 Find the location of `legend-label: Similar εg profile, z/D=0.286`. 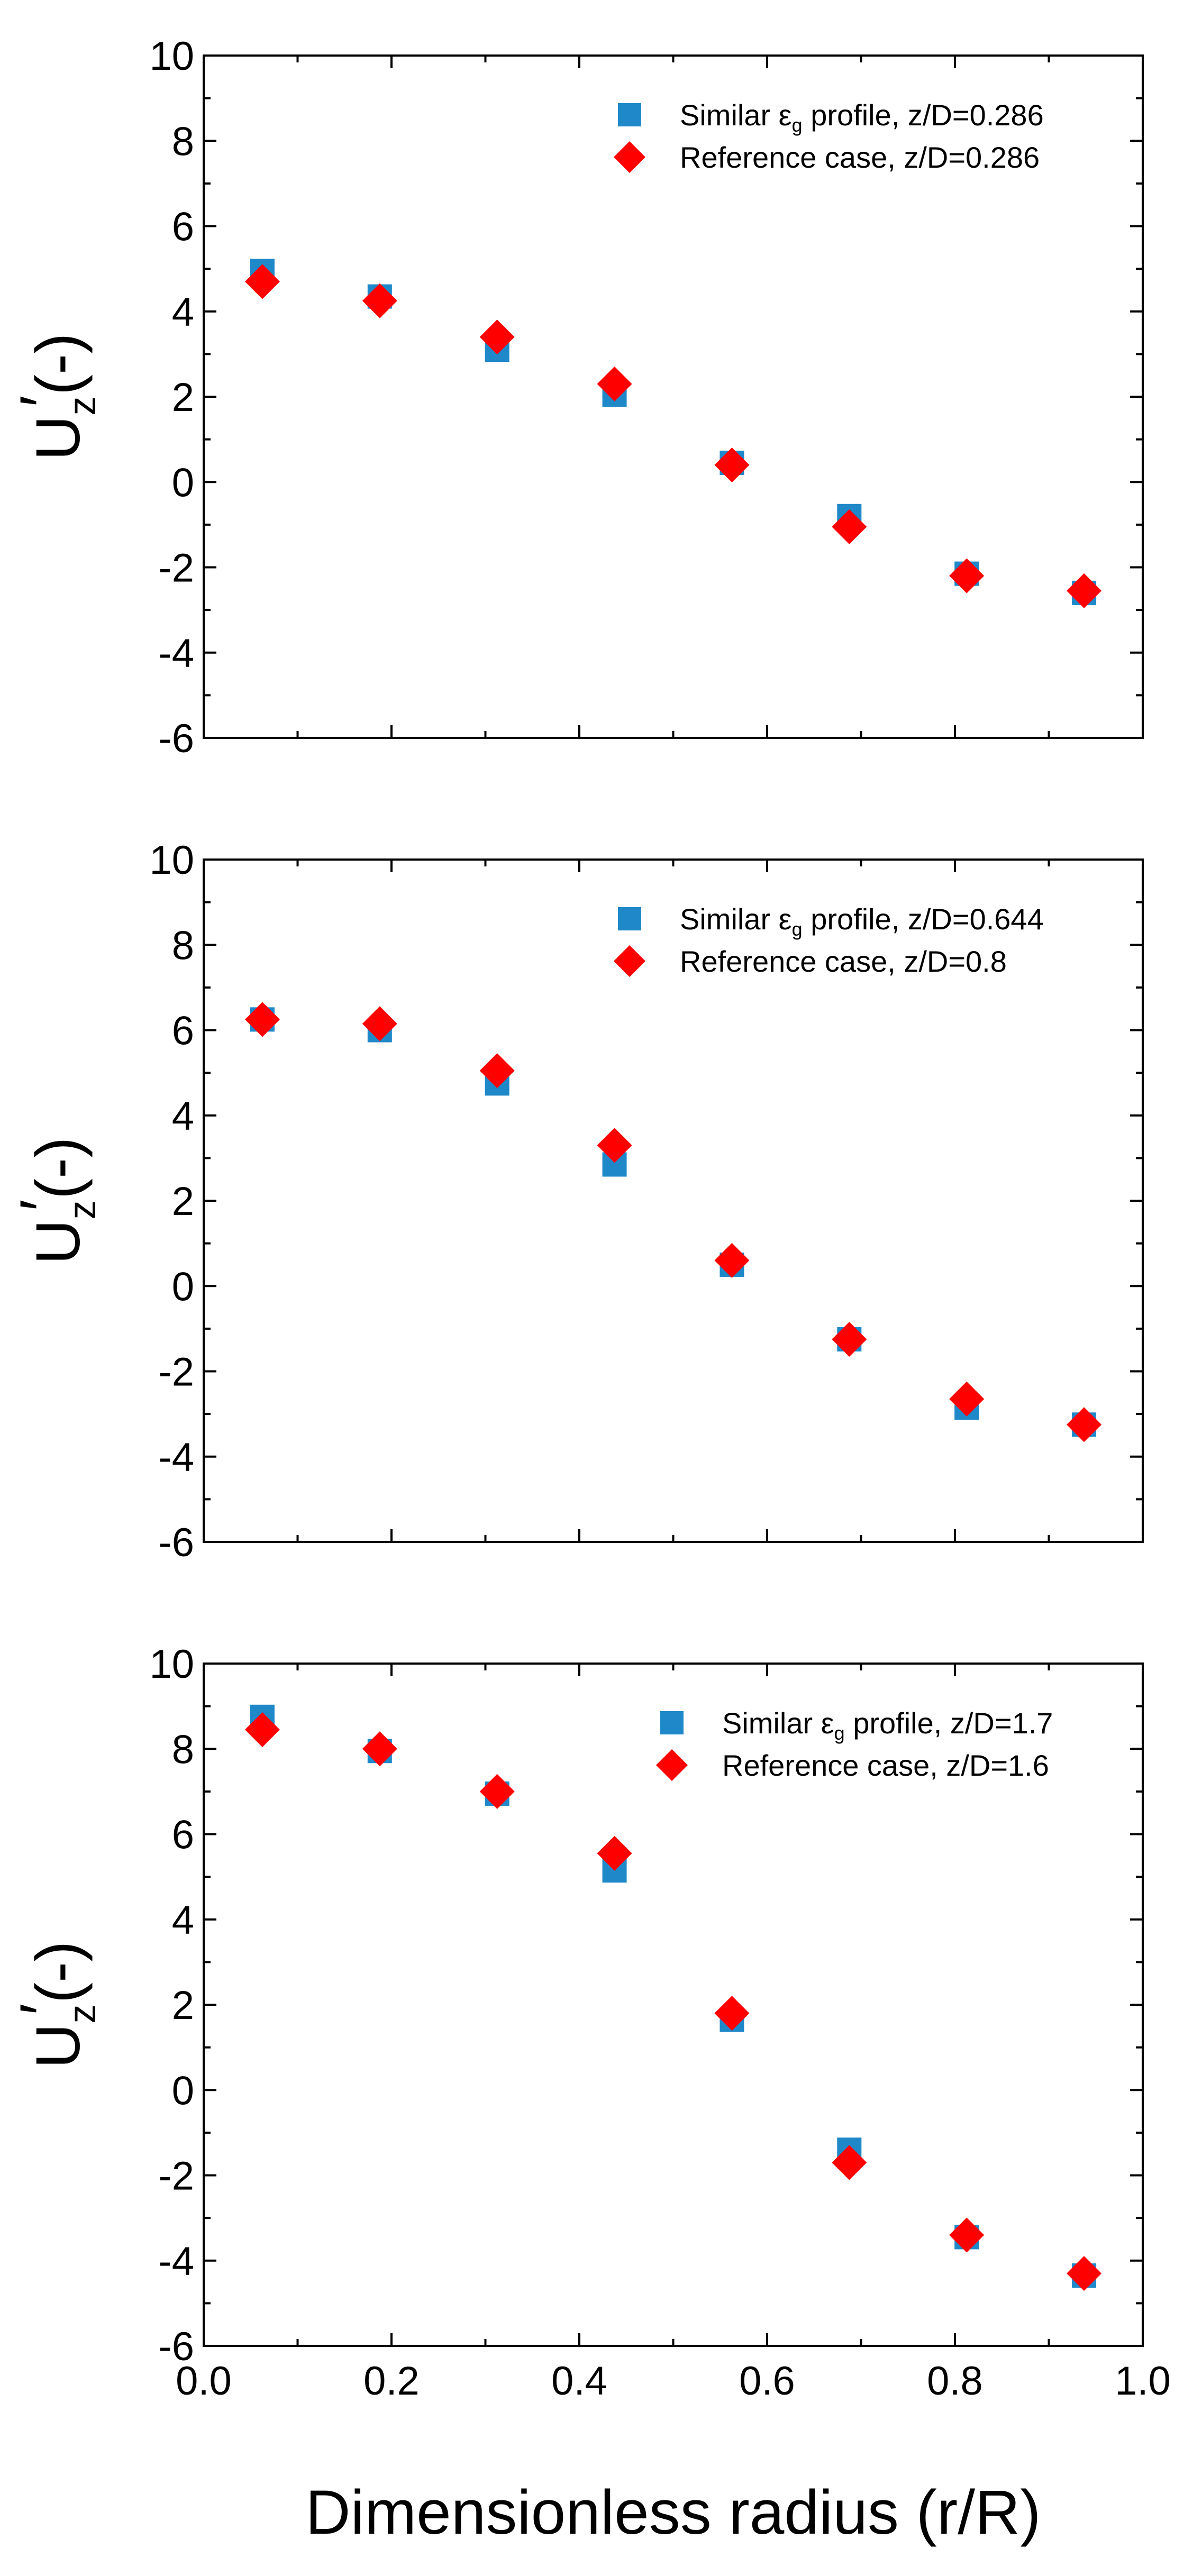

legend-label: Similar εg profile, z/D=0.286 is located at coordinates (862, 117).